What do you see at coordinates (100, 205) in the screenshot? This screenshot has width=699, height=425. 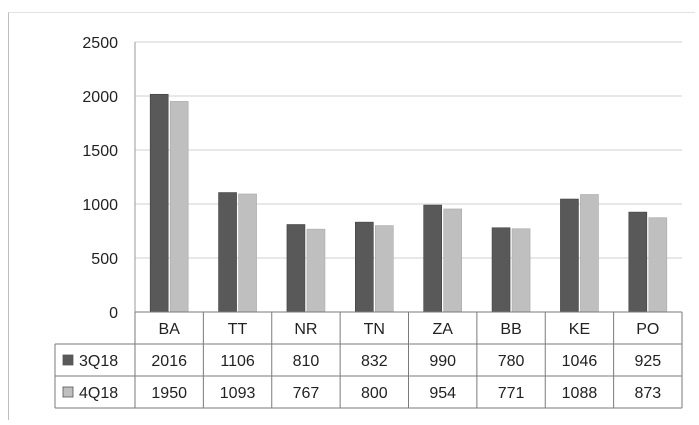 I see `y-tick-label-1000: 1000` at bounding box center [100, 205].